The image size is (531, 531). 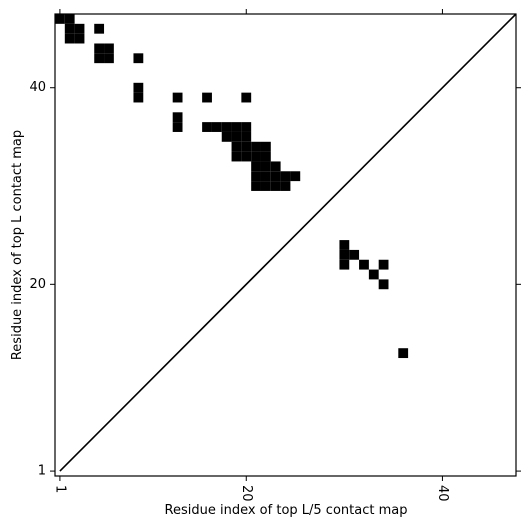 What do you see at coordinates (37, 284) in the screenshot?
I see `y-tick-label: 20` at bounding box center [37, 284].